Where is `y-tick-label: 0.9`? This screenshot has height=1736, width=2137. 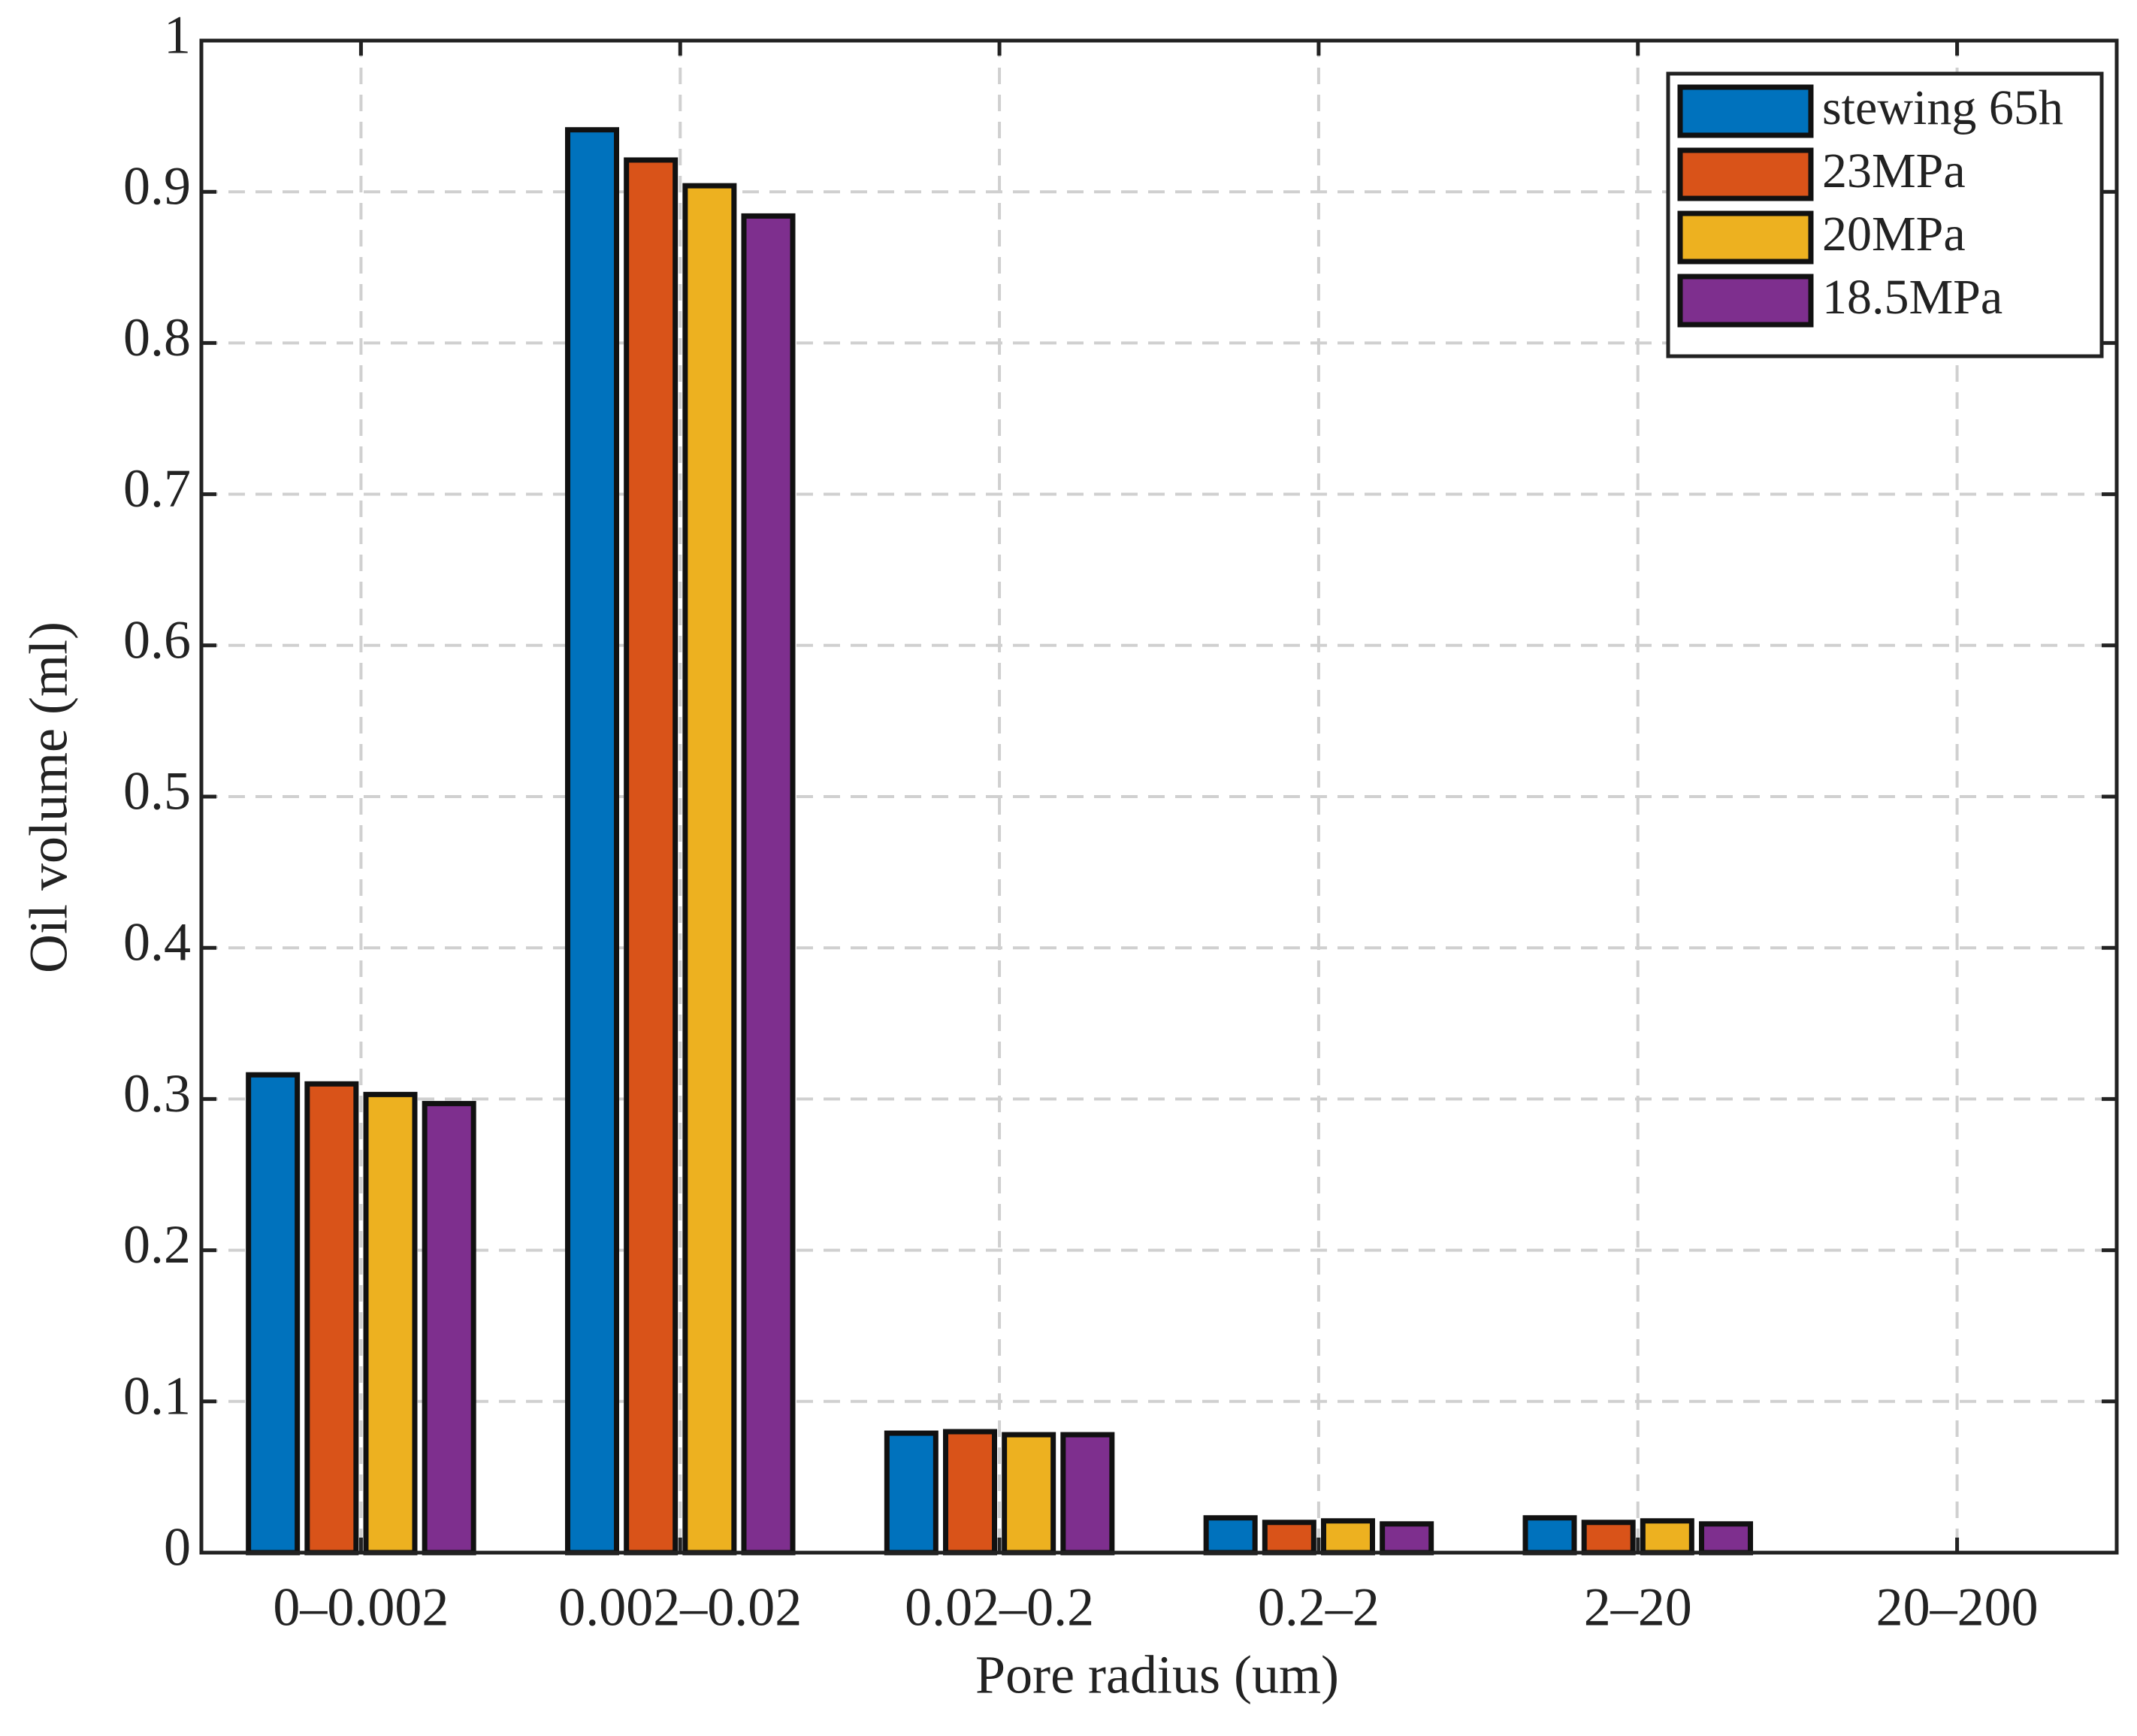
y-tick-label: 0.9 is located at coordinates (157, 186).